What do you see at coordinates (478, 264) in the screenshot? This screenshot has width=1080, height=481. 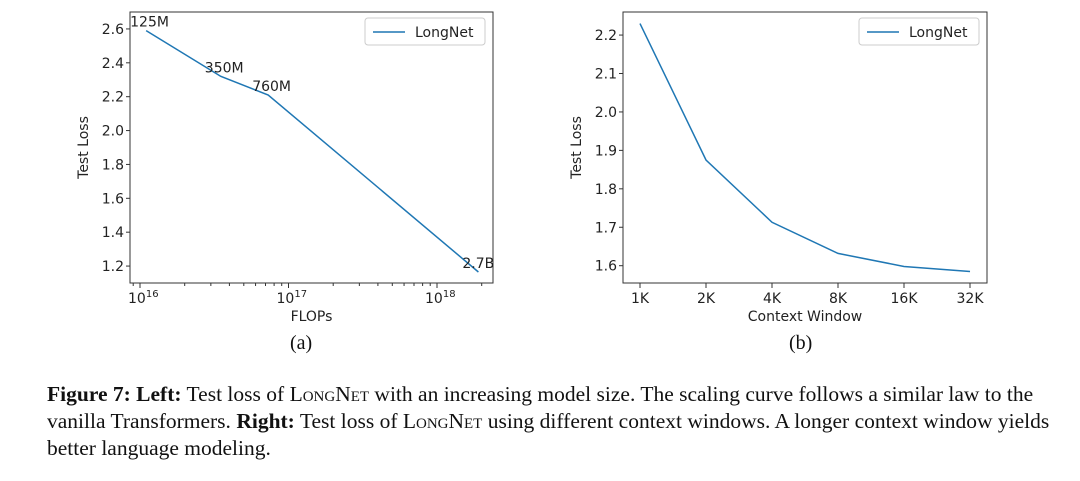 I see `point-label: 2.7B` at bounding box center [478, 264].